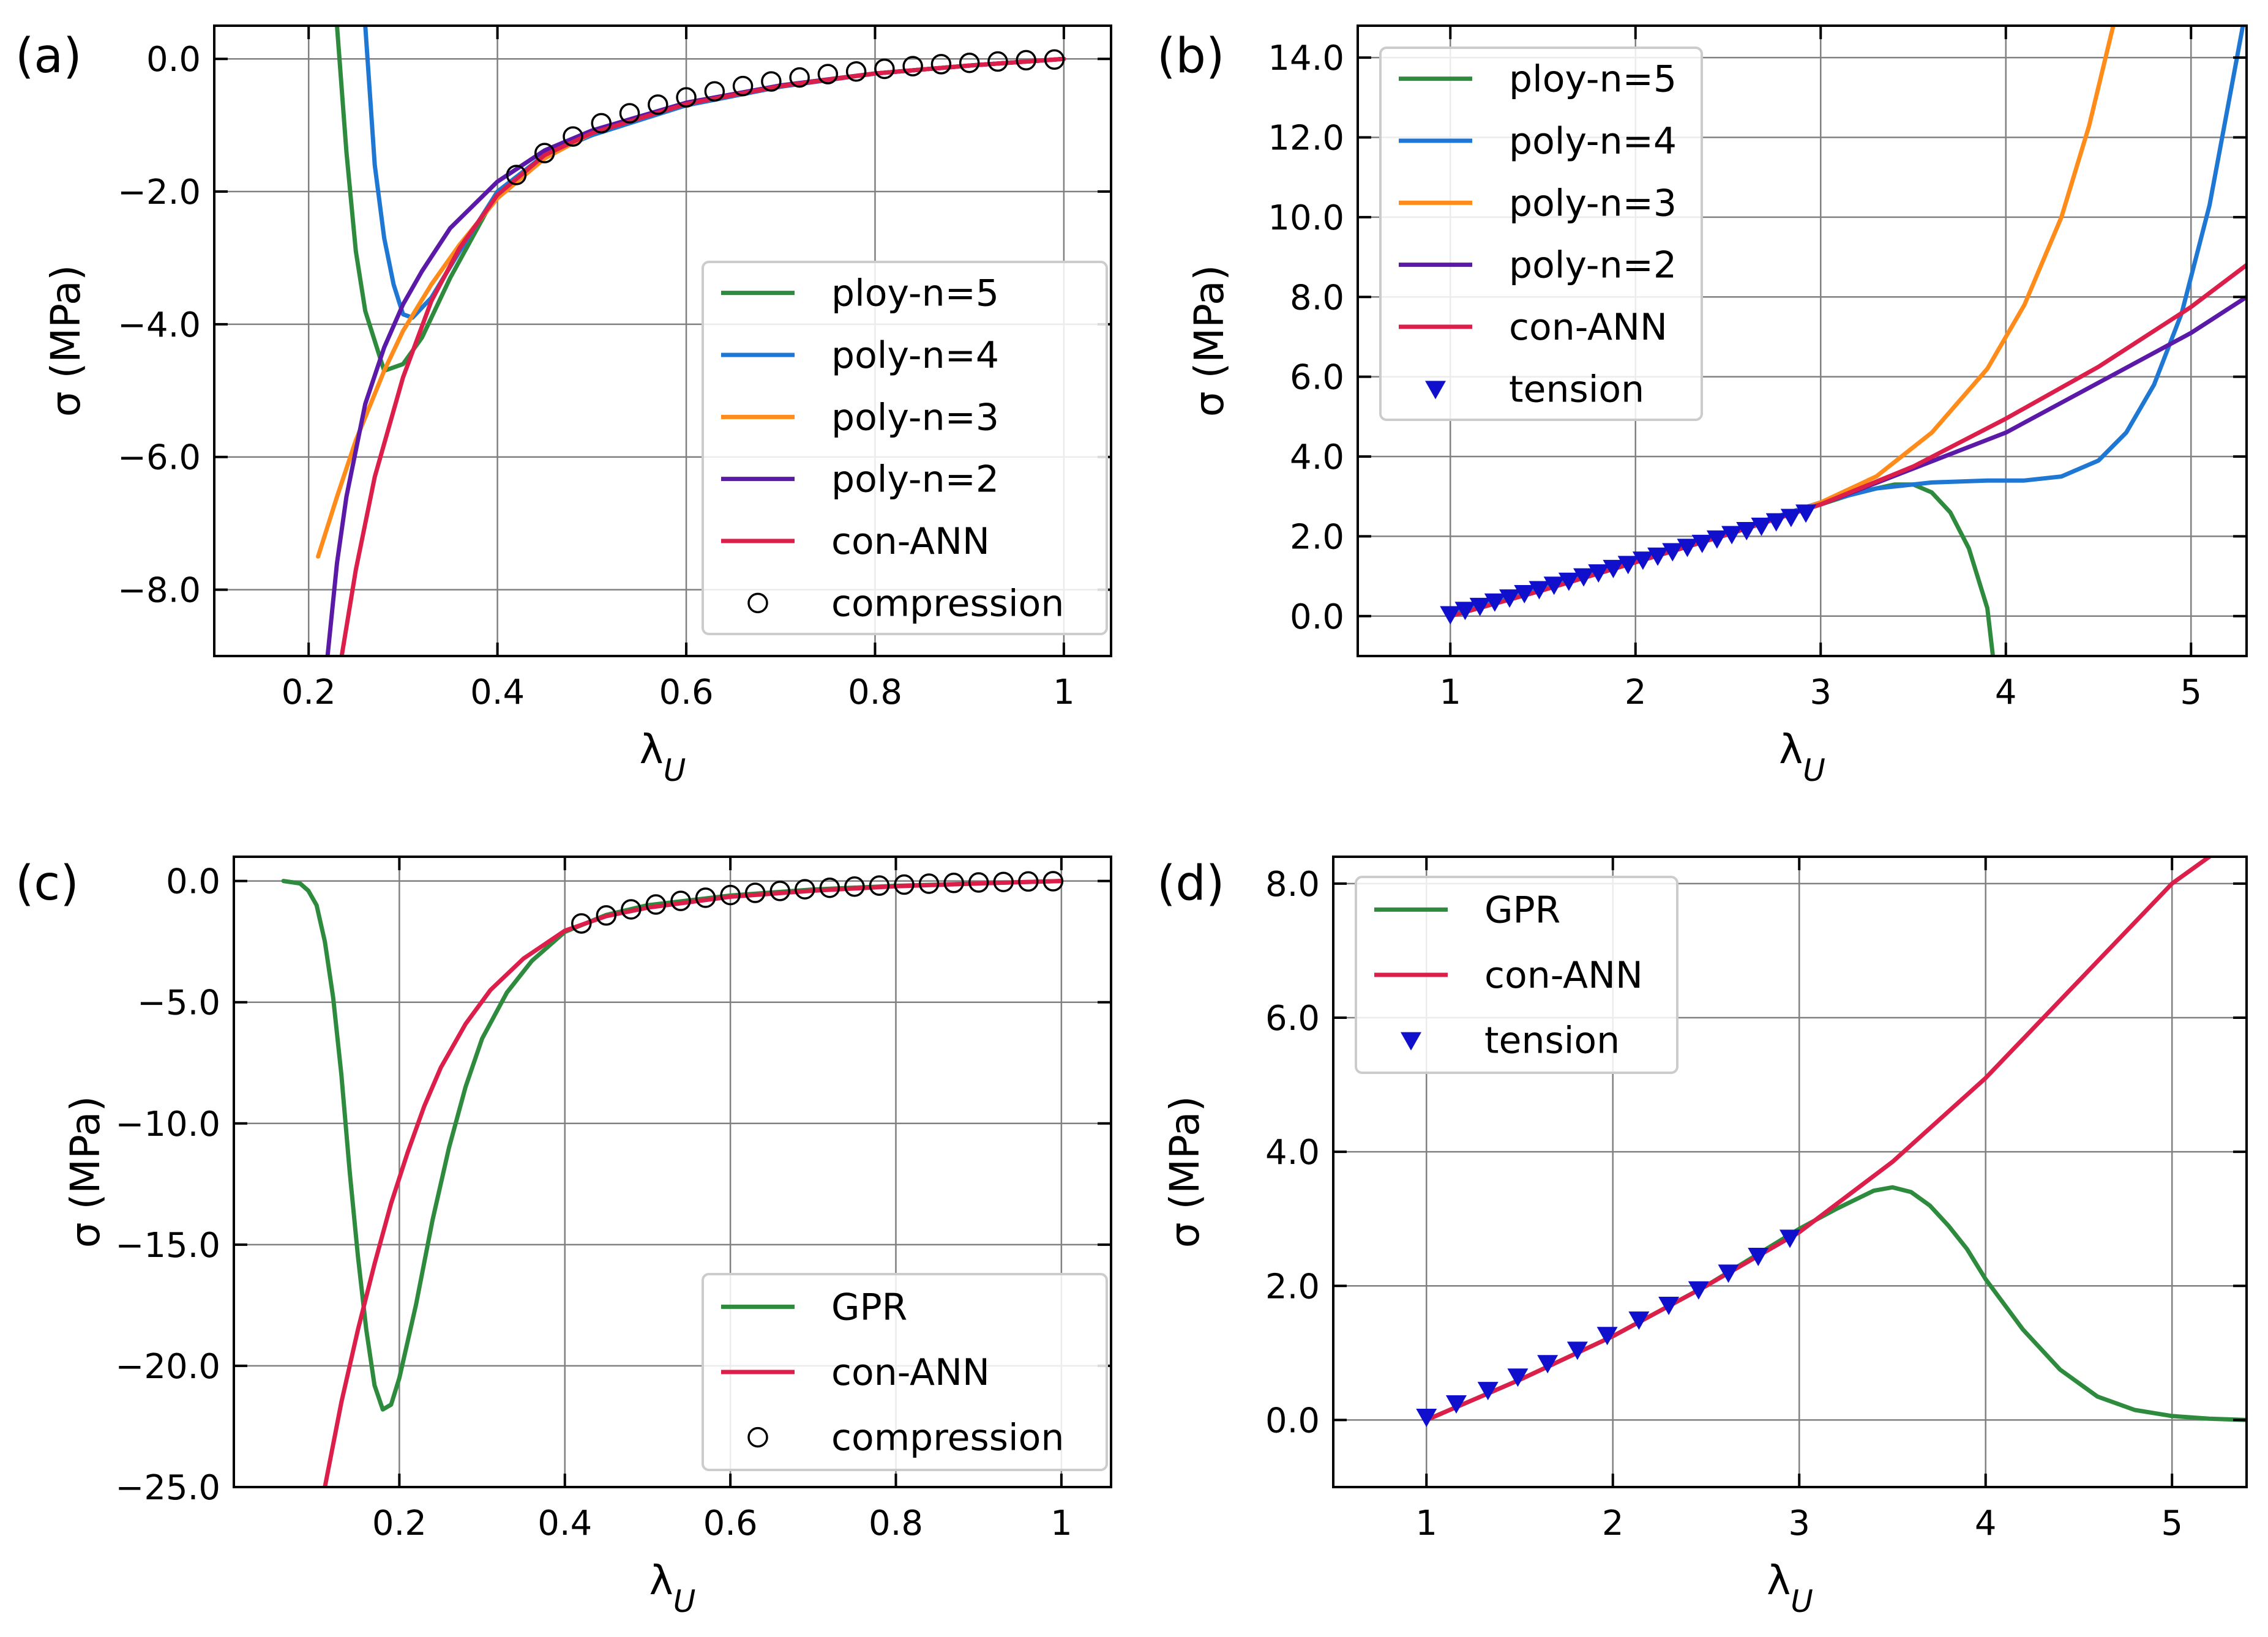  Describe the element at coordinates (1292, 1019) in the screenshot. I see `y-tick-label: 6.0` at that location.